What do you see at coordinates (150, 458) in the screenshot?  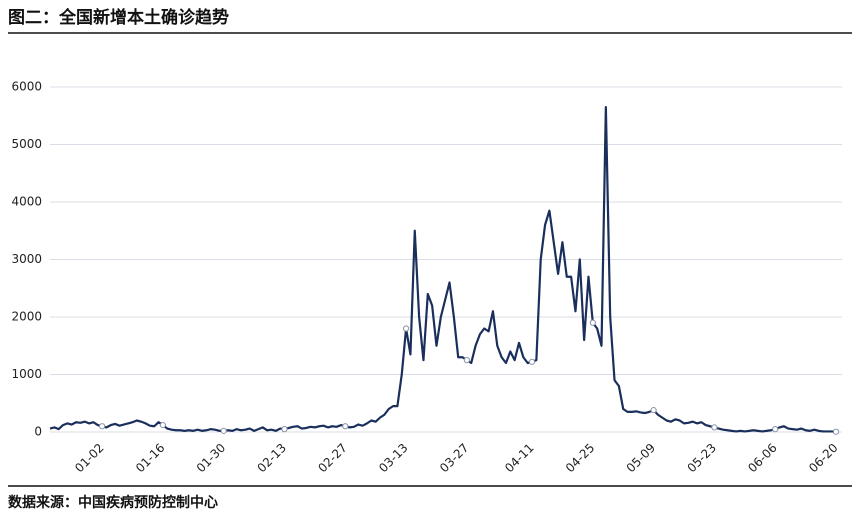 I see `x-tick-label: 01-16` at bounding box center [150, 458].